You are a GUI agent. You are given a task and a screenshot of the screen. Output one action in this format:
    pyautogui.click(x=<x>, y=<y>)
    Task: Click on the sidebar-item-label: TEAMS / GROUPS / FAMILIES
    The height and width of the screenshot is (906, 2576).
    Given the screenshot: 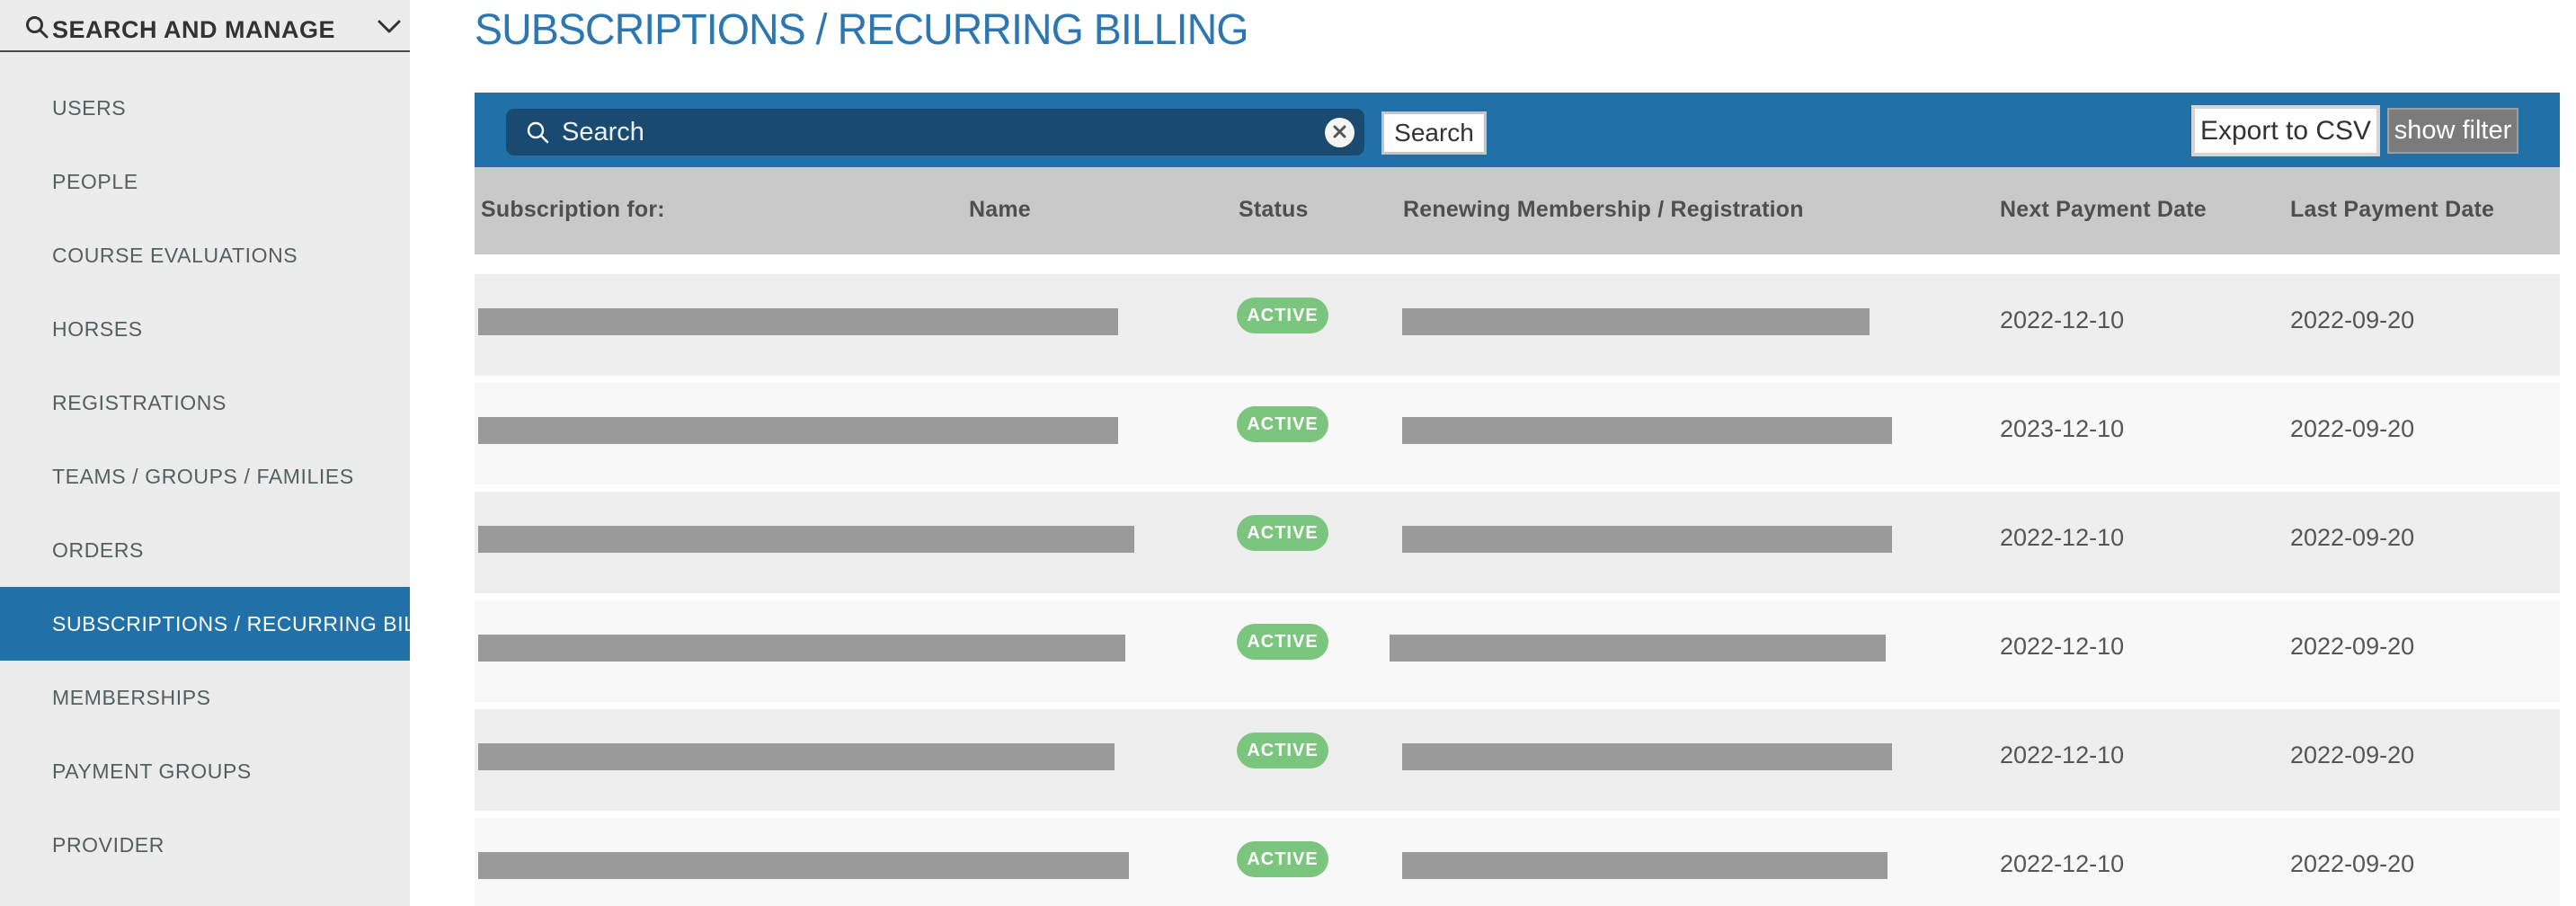 What is the action you would take?
    pyautogui.click(x=203, y=476)
    